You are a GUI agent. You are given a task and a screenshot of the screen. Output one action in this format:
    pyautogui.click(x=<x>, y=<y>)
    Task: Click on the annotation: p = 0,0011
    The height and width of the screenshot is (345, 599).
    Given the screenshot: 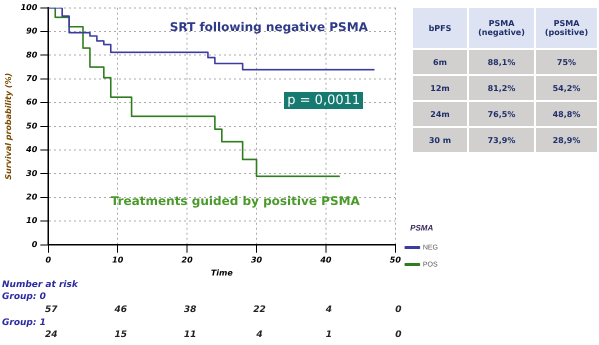 What is the action you would take?
    pyautogui.click(x=324, y=100)
    